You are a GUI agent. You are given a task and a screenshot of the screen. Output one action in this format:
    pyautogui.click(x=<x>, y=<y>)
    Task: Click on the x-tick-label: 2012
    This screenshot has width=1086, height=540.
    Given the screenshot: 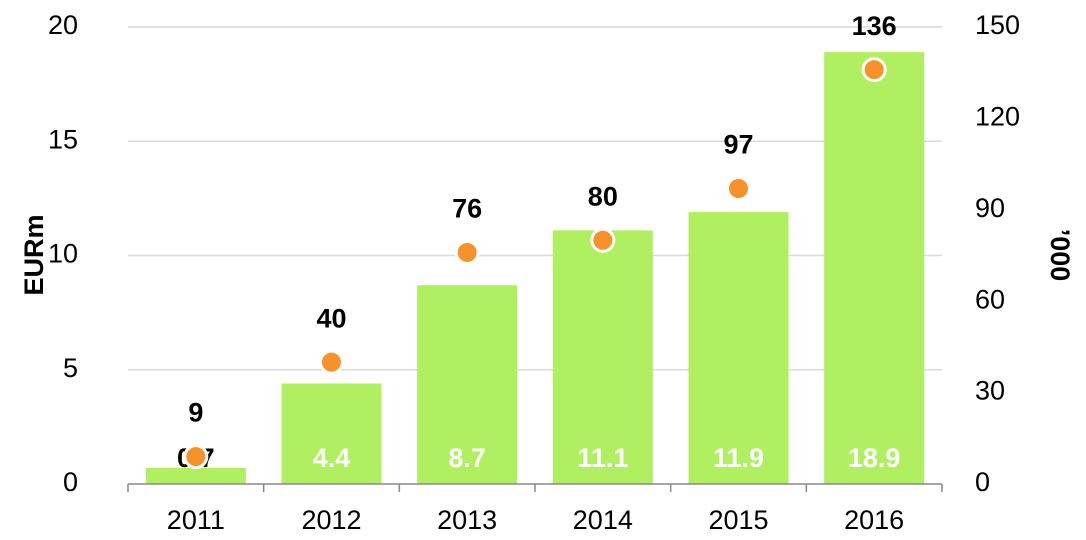 What is the action you would take?
    pyautogui.click(x=331, y=520)
    